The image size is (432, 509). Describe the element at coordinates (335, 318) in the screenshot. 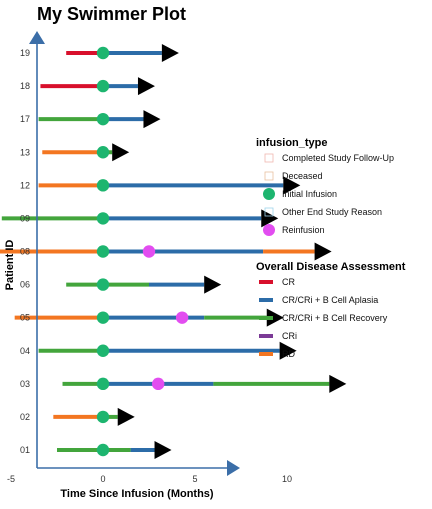

I see `legend-label: CR/CRi + B Cell Recovery` at that location.